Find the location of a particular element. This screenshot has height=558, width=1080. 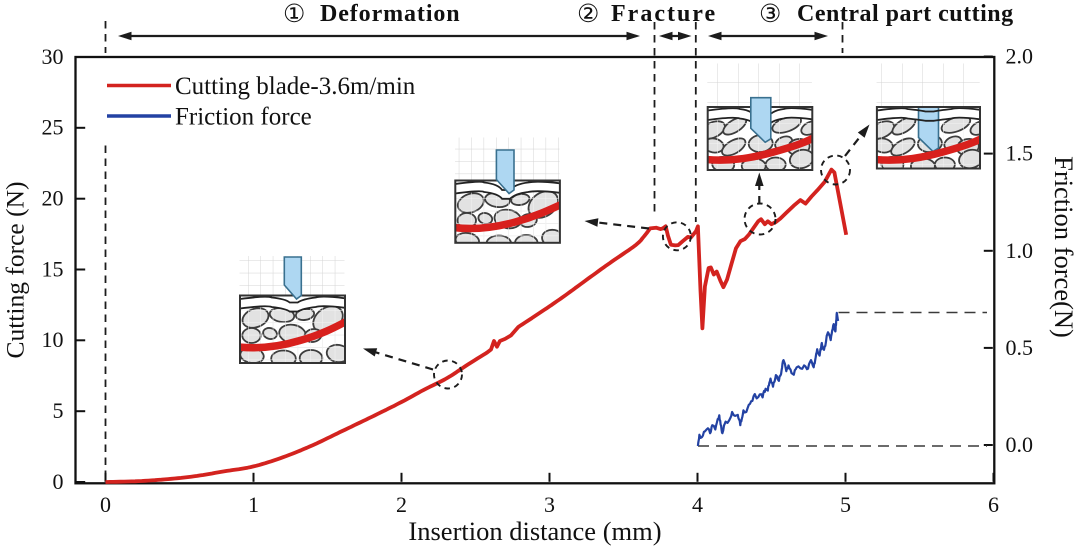

svg-text: Friction force(N) is located at coordinates (1064, 247).